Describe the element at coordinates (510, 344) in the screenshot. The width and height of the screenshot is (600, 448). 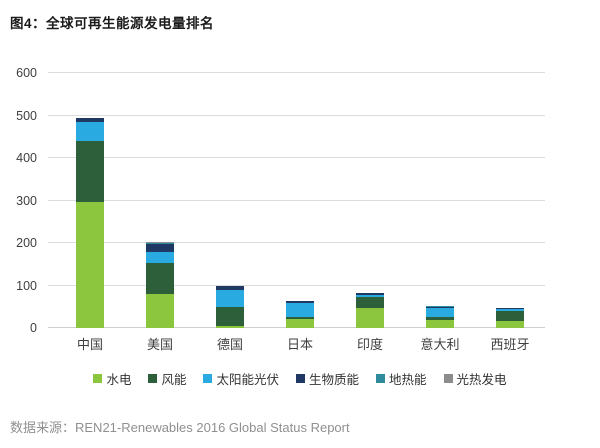
I see `x-tick-label-西班牙: 西班牙` at that location.